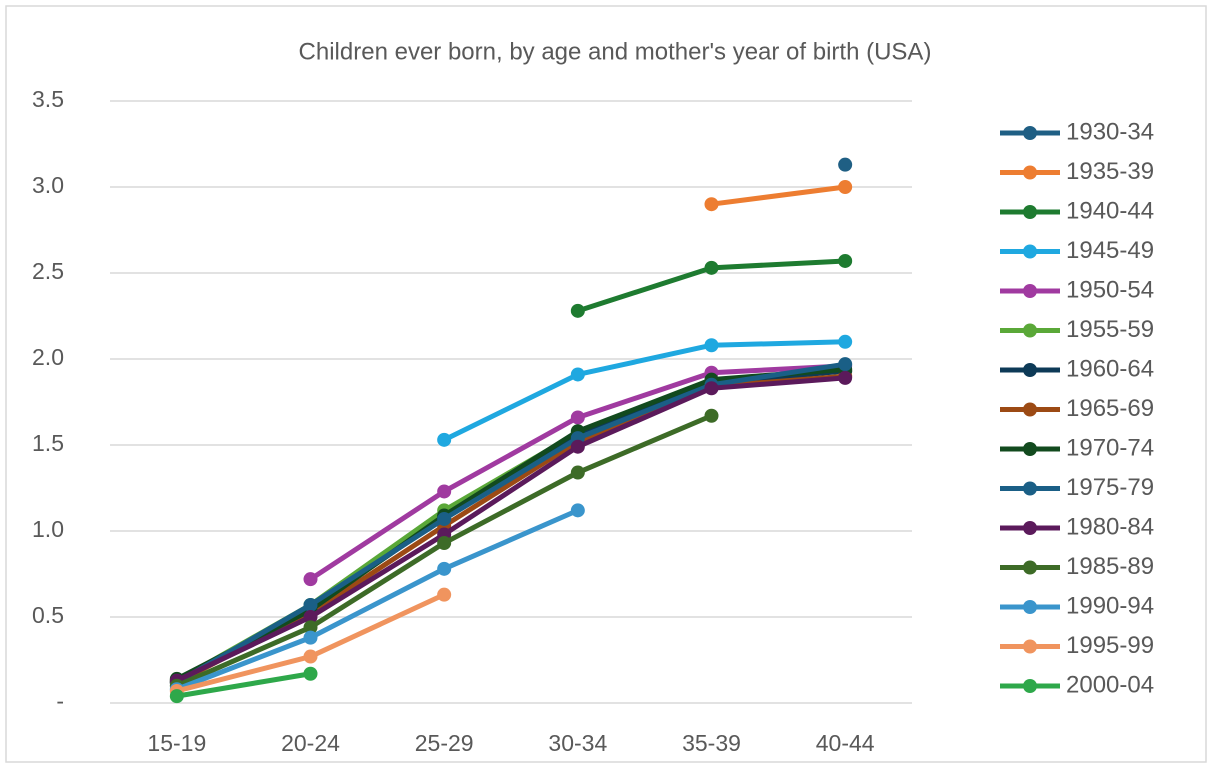  I want to click on legend-label: 1975-79, so click(1110, 487).